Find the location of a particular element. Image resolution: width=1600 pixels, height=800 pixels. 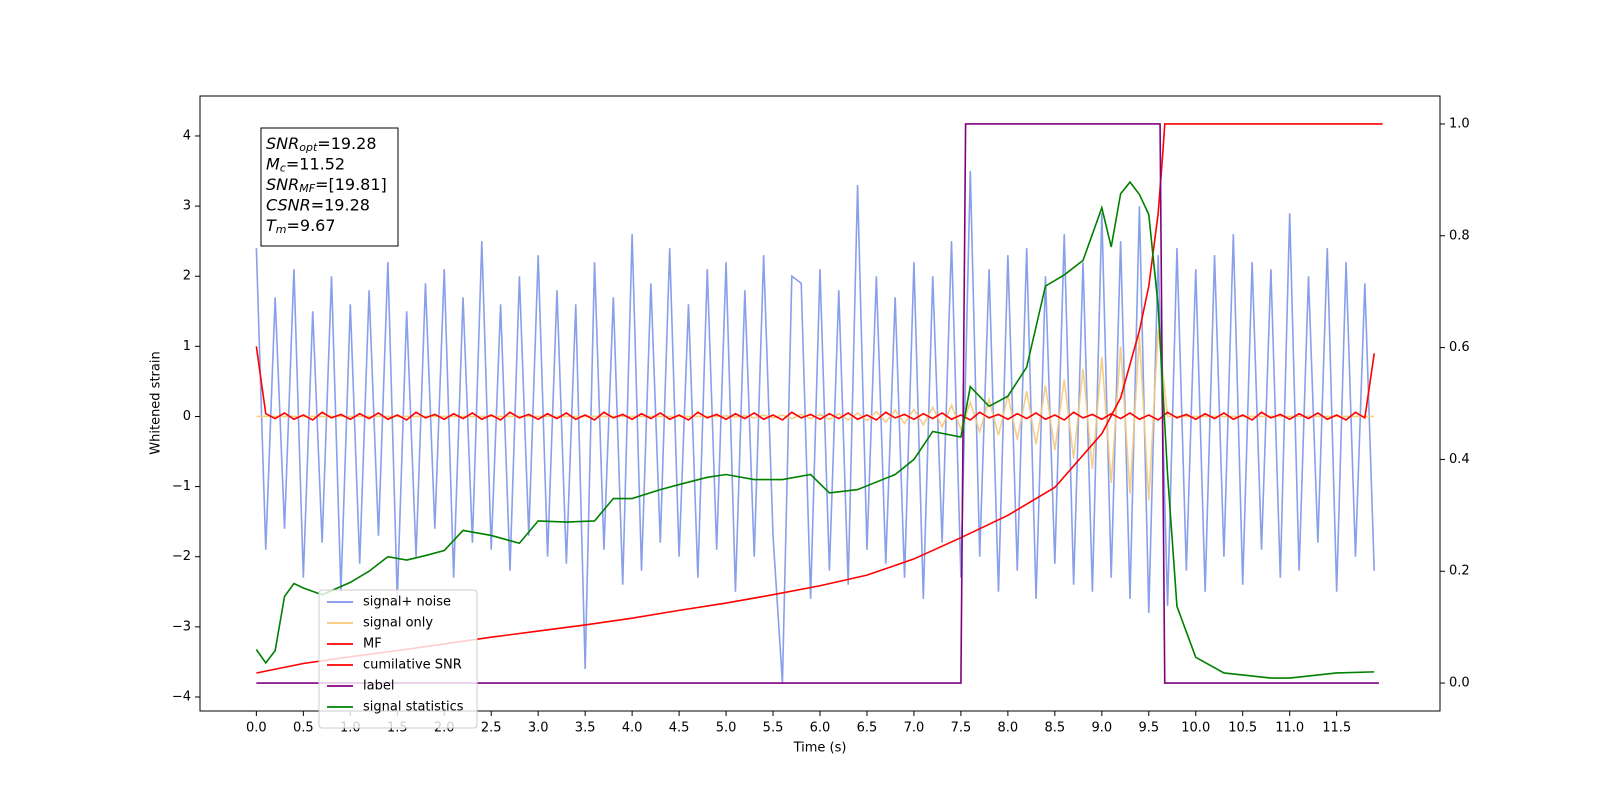

annotation-sub: opt is located at coordinates (308, 147).